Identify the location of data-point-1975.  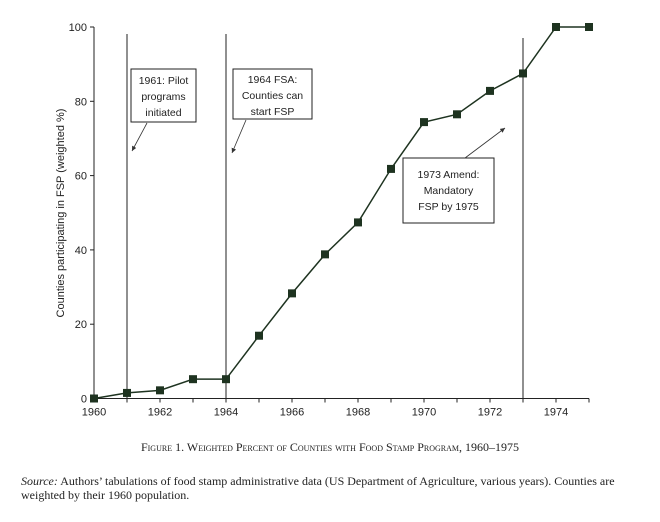
(589, 27).